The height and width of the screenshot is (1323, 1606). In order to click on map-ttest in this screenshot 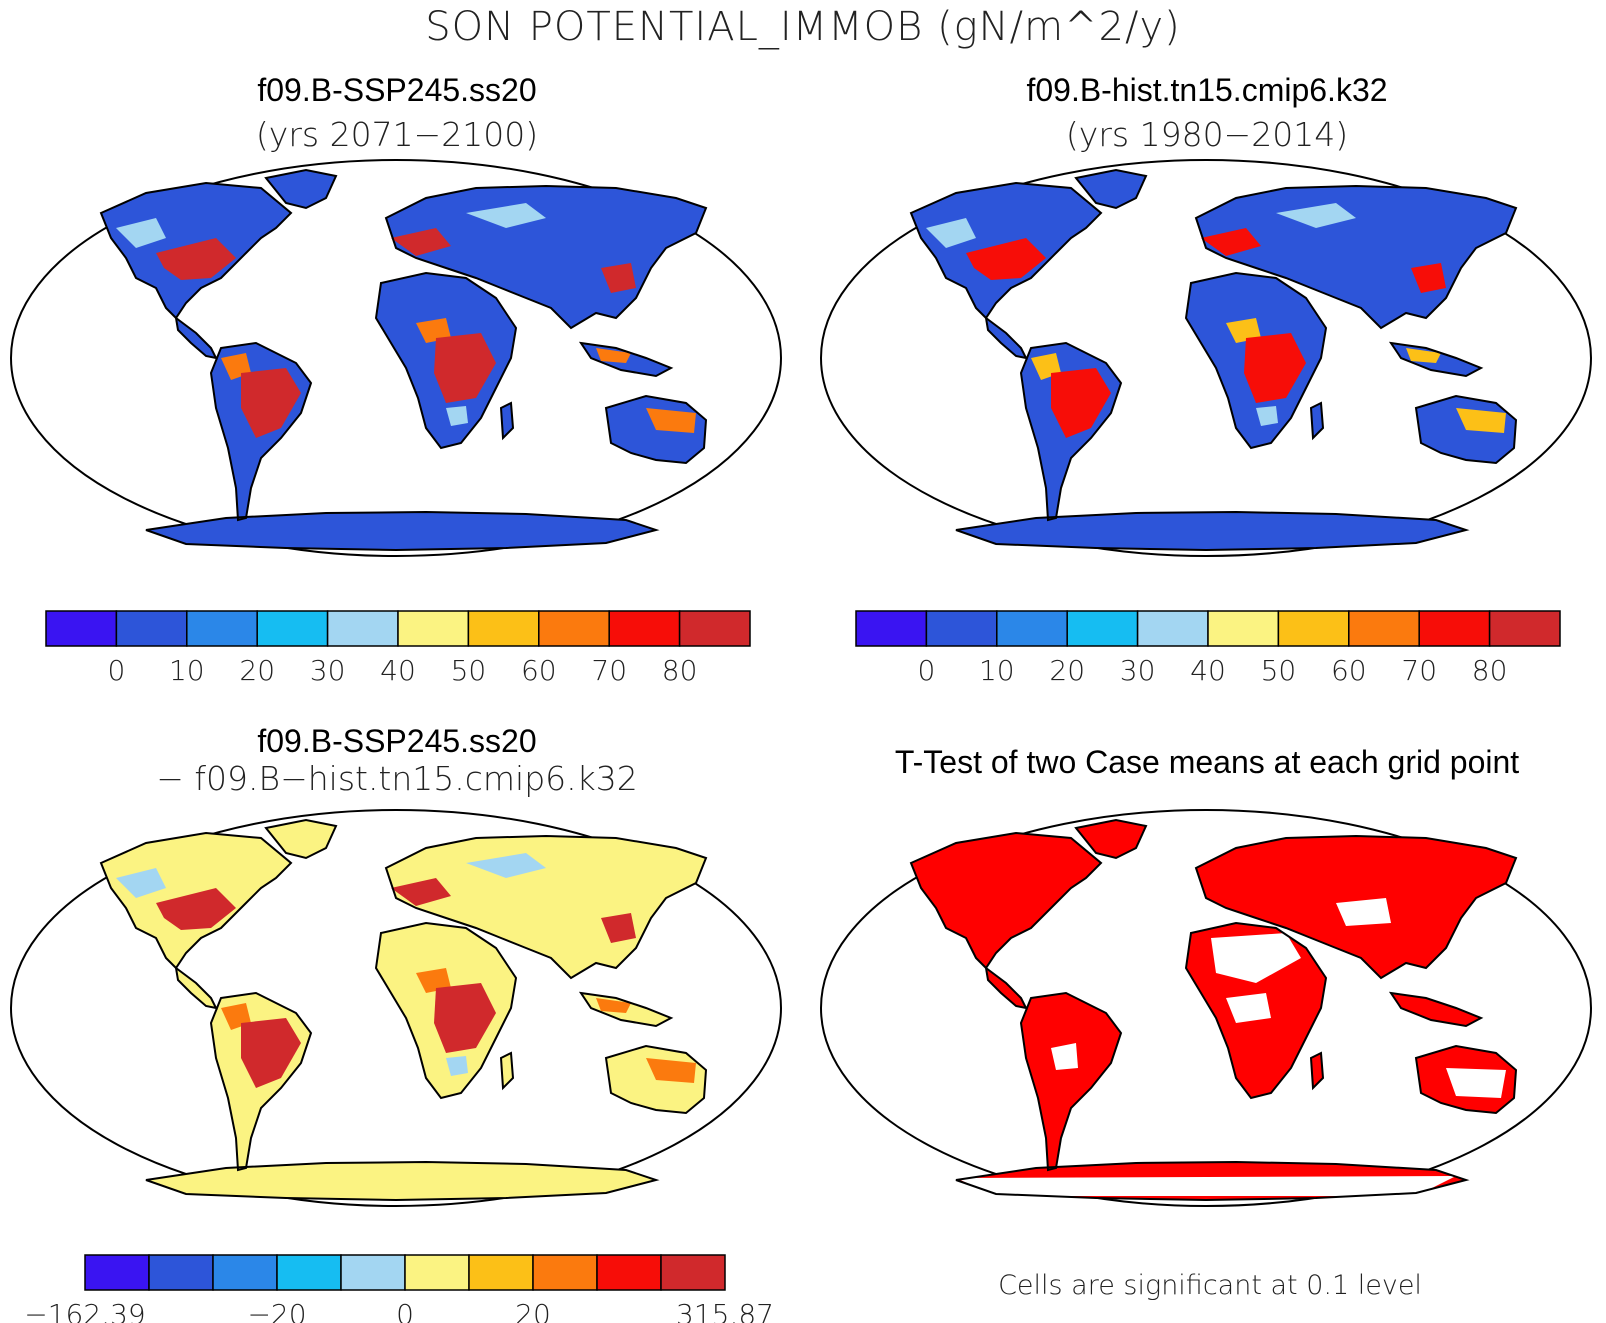, I will do `click(1206, 1008)`.